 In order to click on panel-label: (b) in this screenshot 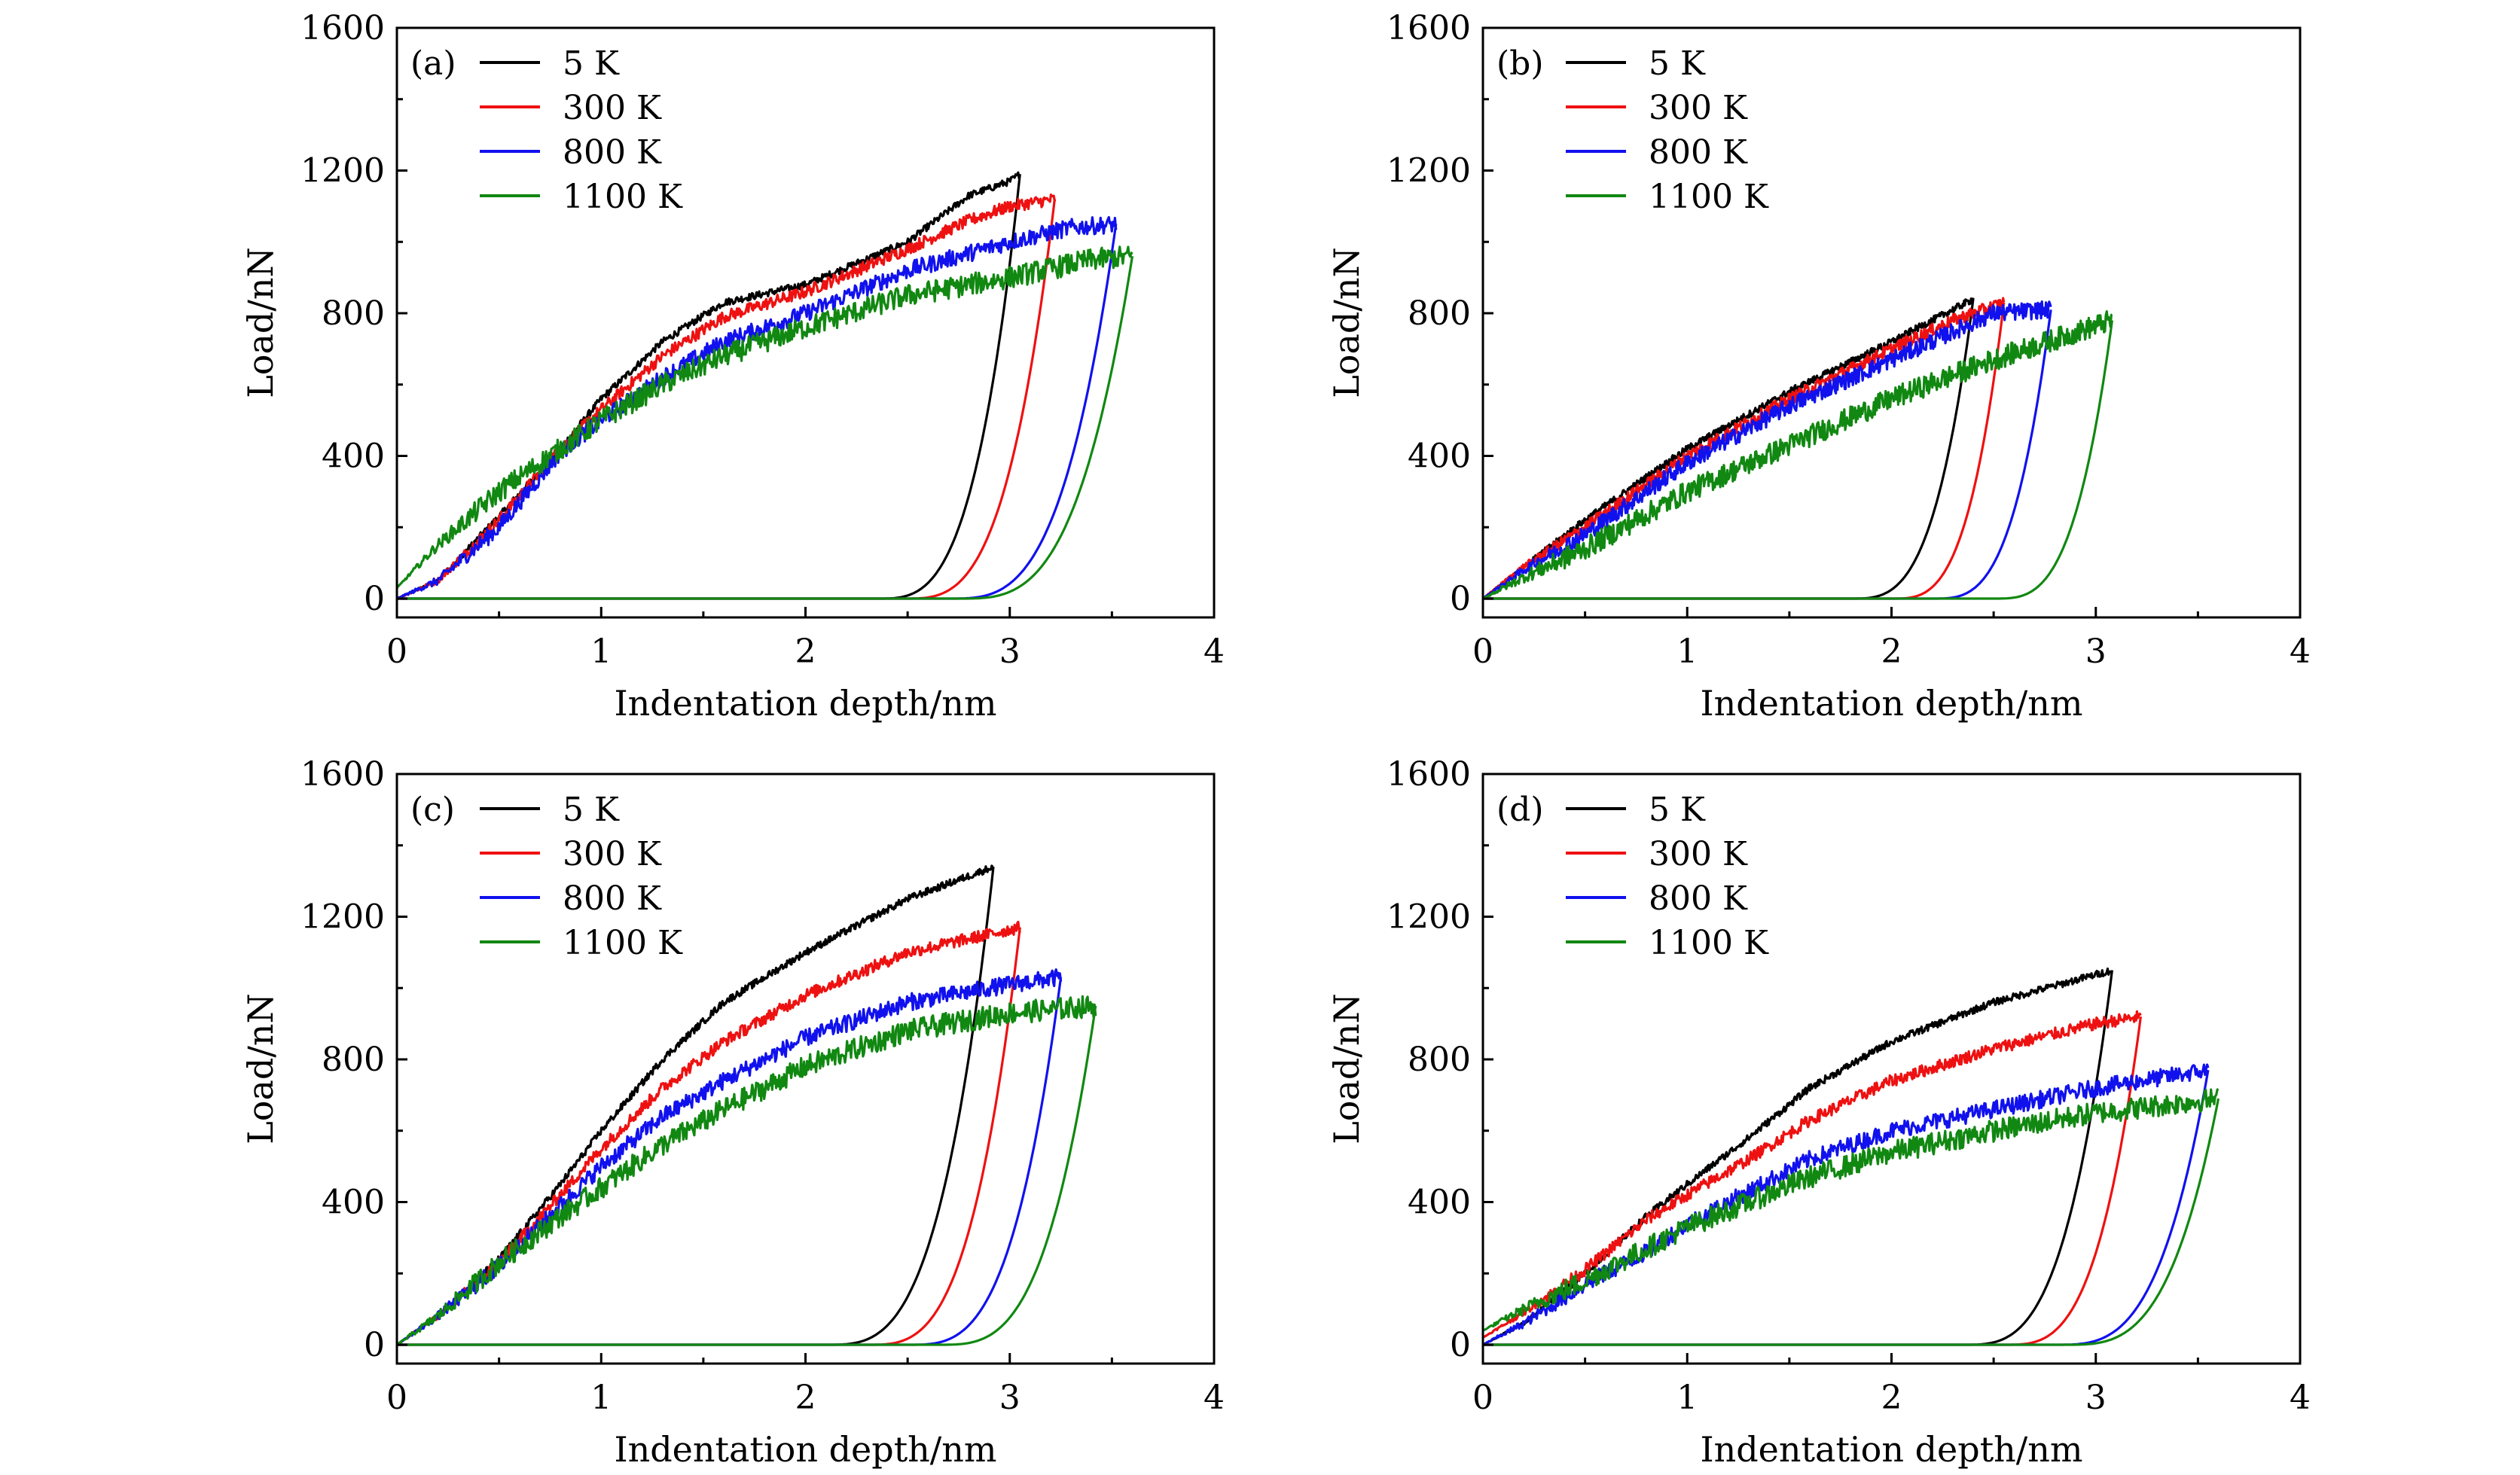, I will do `click(1520, 63)`.